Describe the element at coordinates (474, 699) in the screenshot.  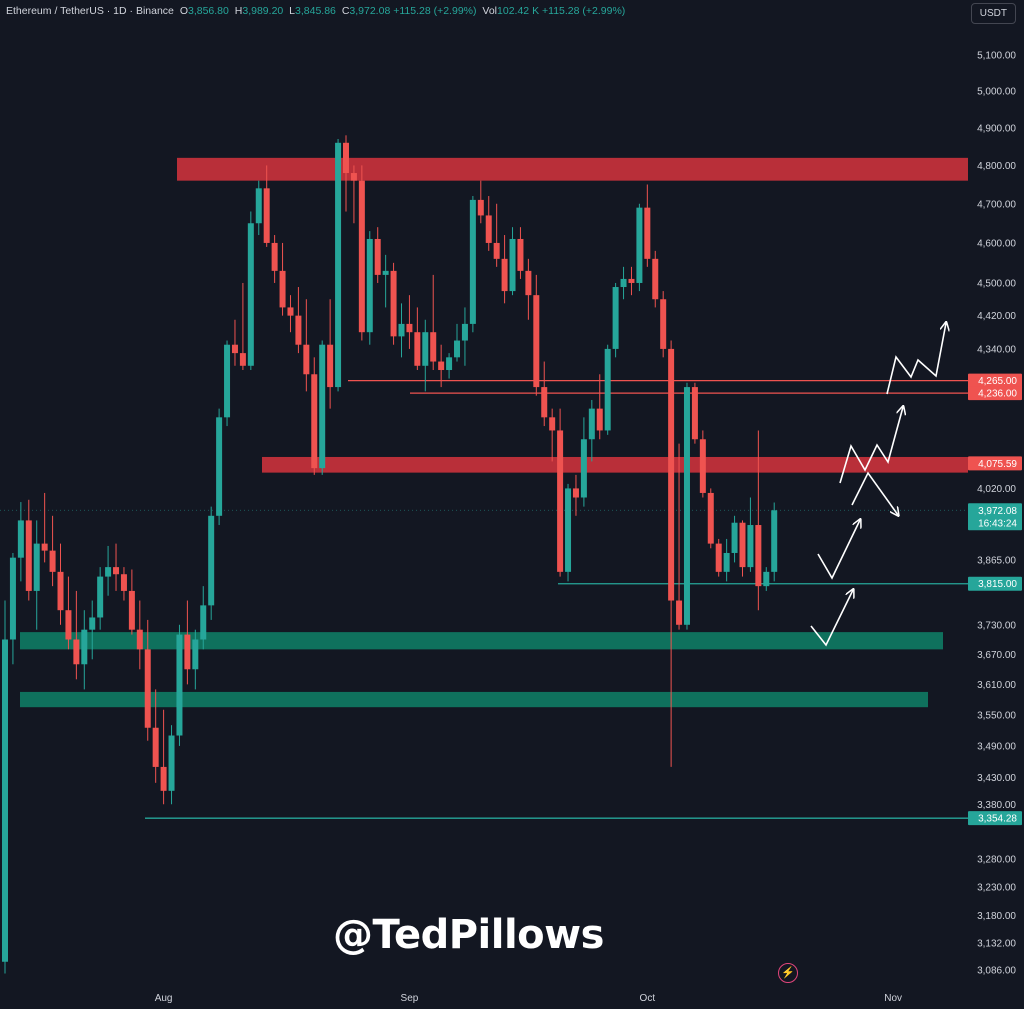
I see `support-zone` at that location.